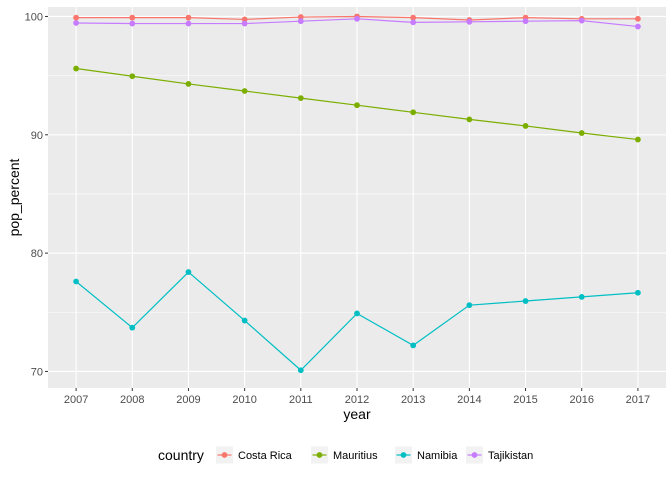  What do you see at coordinates (37, 254) in the screenshot?
I see `y-tick-label: 80` at bounding box center [37, 254].